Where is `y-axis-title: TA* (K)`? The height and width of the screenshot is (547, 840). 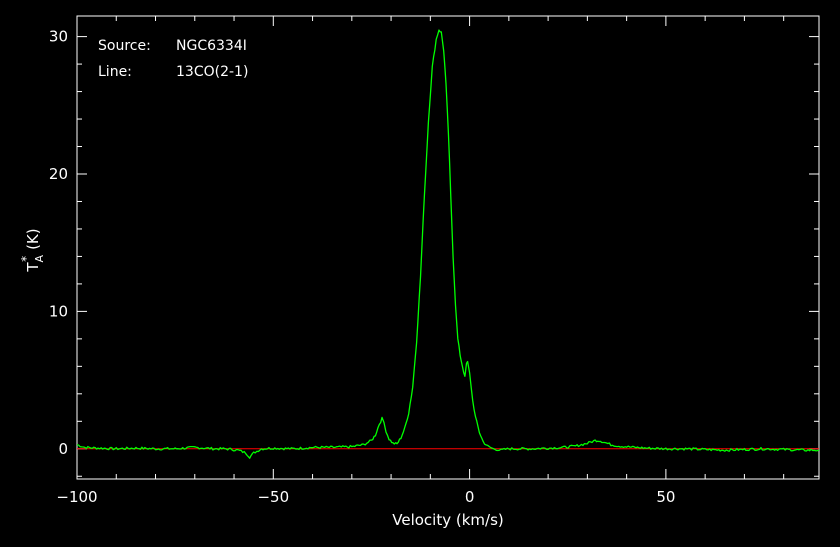 y-axis-title: TA* (K) is located at coordinates (32, 250).